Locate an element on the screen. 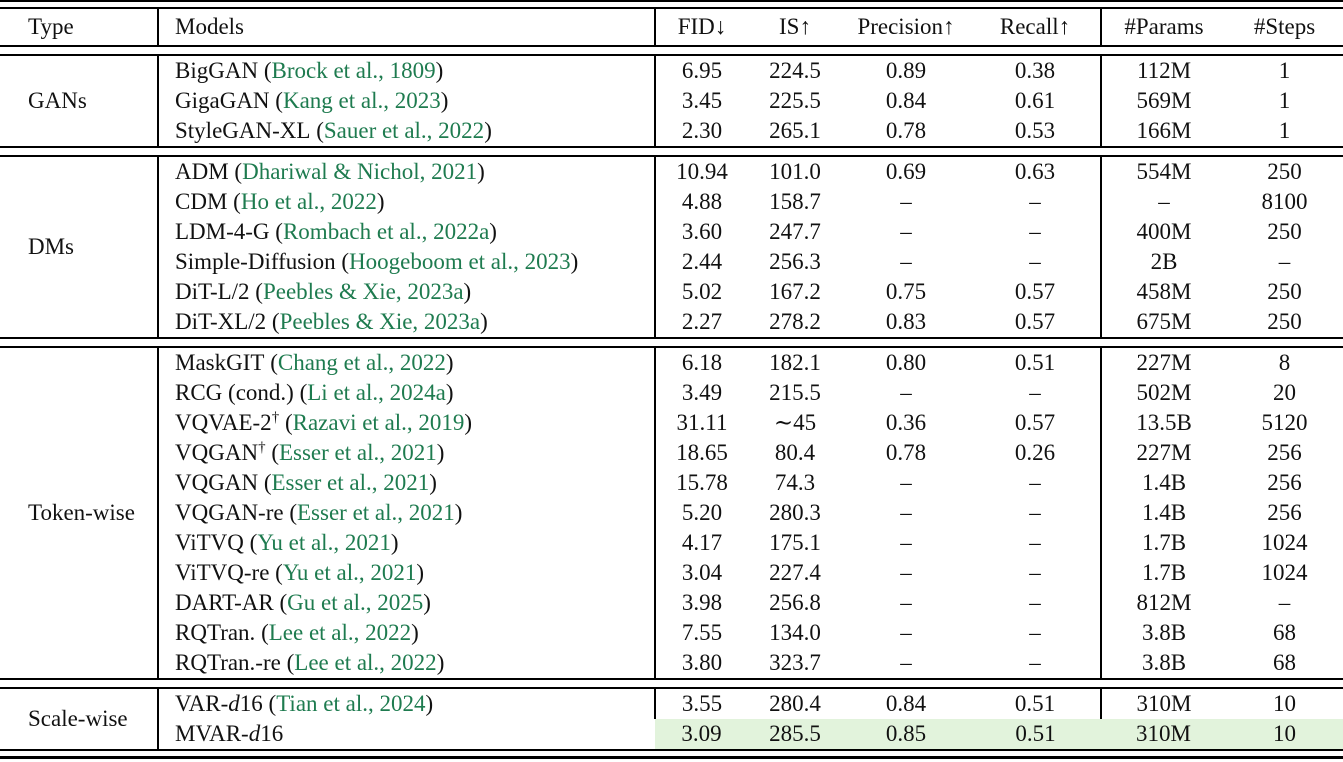 This screenshot has width=1343, height=762. citation-link: Chang et al., 2022 is located at coordinates (361, 362).